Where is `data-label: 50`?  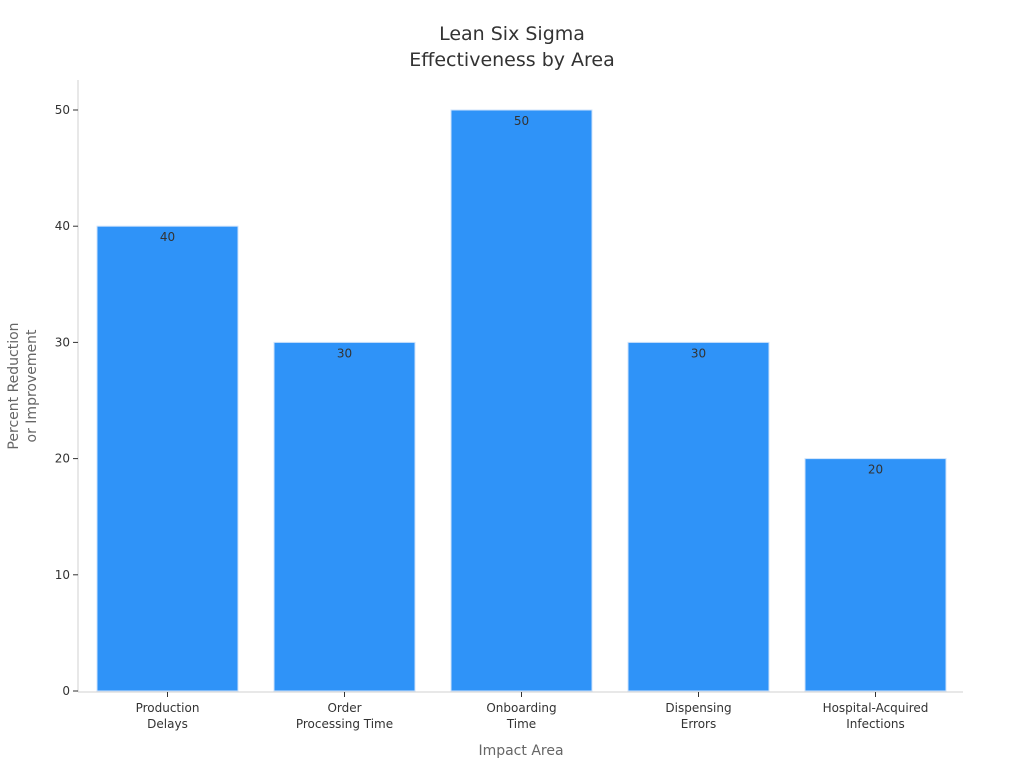 data-label: 50 is located at coordinates (521, 121).